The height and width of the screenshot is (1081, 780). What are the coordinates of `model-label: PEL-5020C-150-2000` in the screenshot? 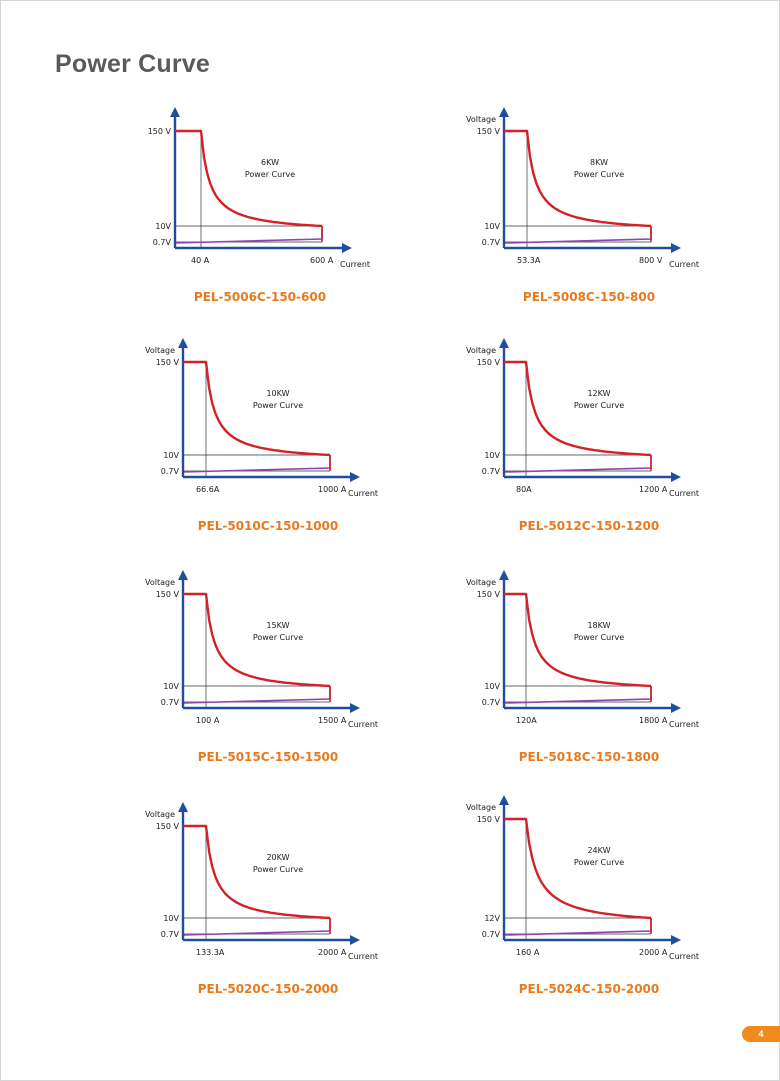 It's located at (268, 989).